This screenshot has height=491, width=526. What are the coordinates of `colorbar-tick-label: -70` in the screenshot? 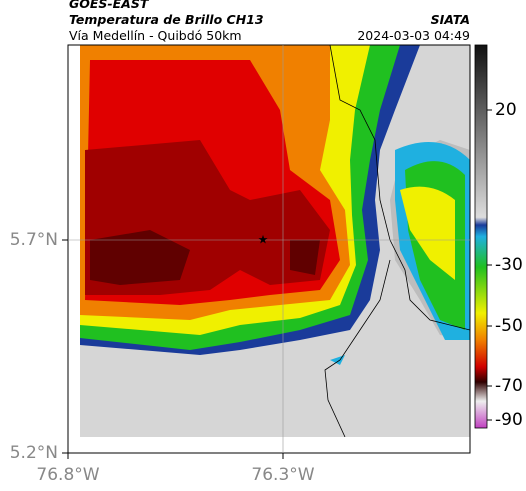 It's located at (509, 386).